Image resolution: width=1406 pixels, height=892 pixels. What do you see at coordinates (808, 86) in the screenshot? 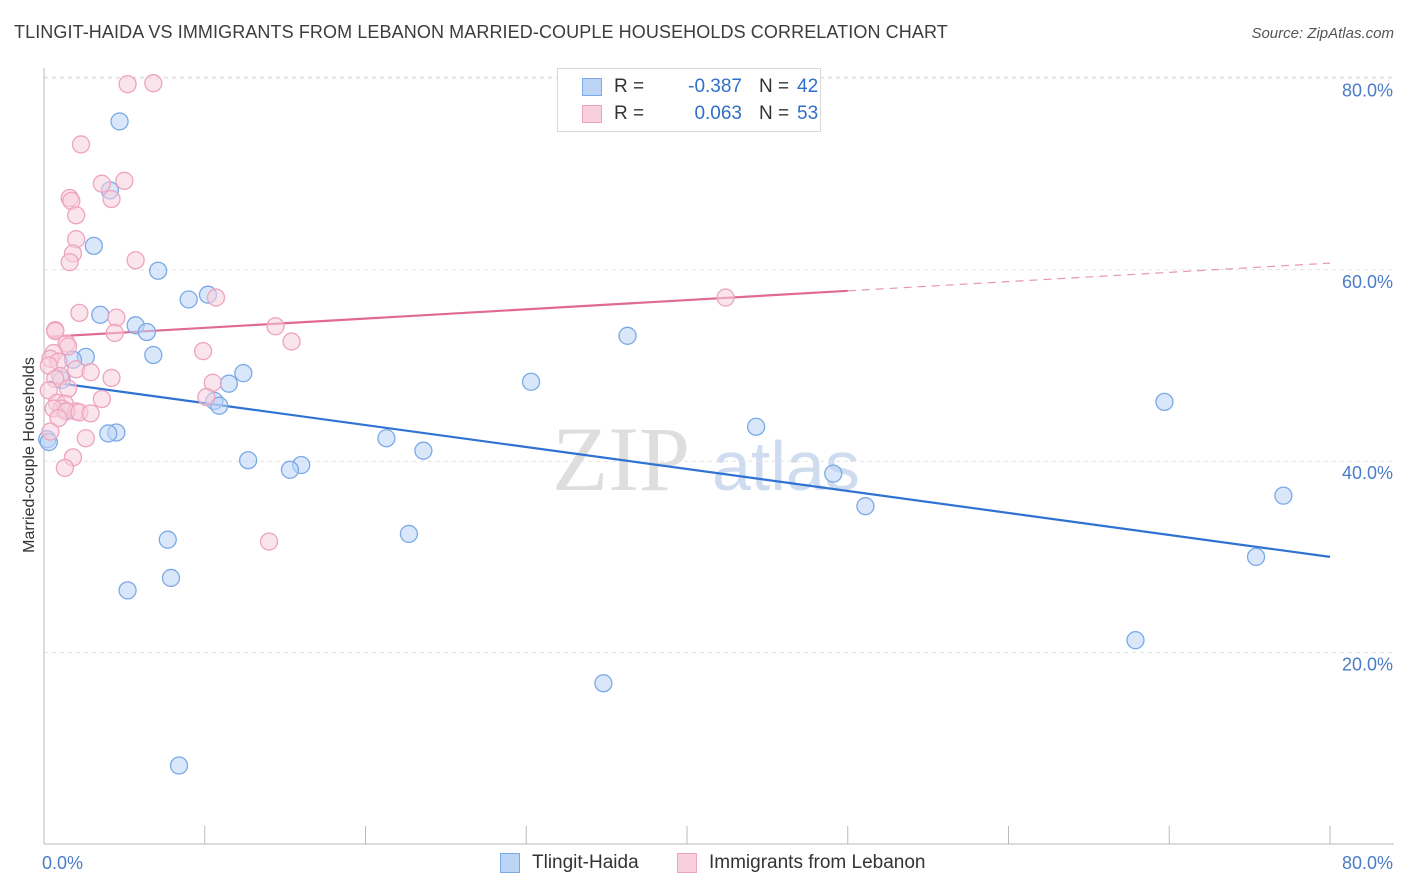
I see `legend-n-value: 42` at bounding box center [808, 86].